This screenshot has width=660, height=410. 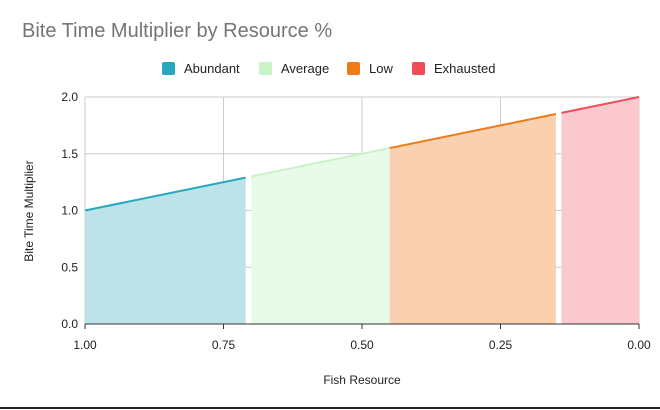 I want to click on line-low, so click(x=473, y=131).